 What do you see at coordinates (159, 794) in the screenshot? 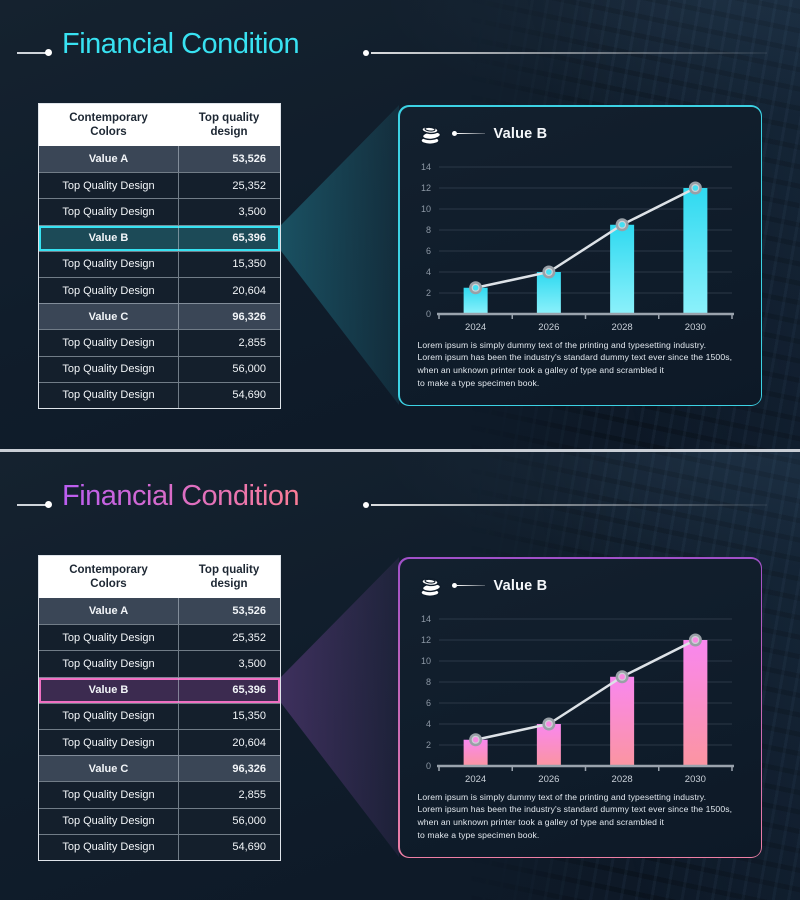
I see `table-row: Top Quality Design 2,855` at bounding box center [159, 794].